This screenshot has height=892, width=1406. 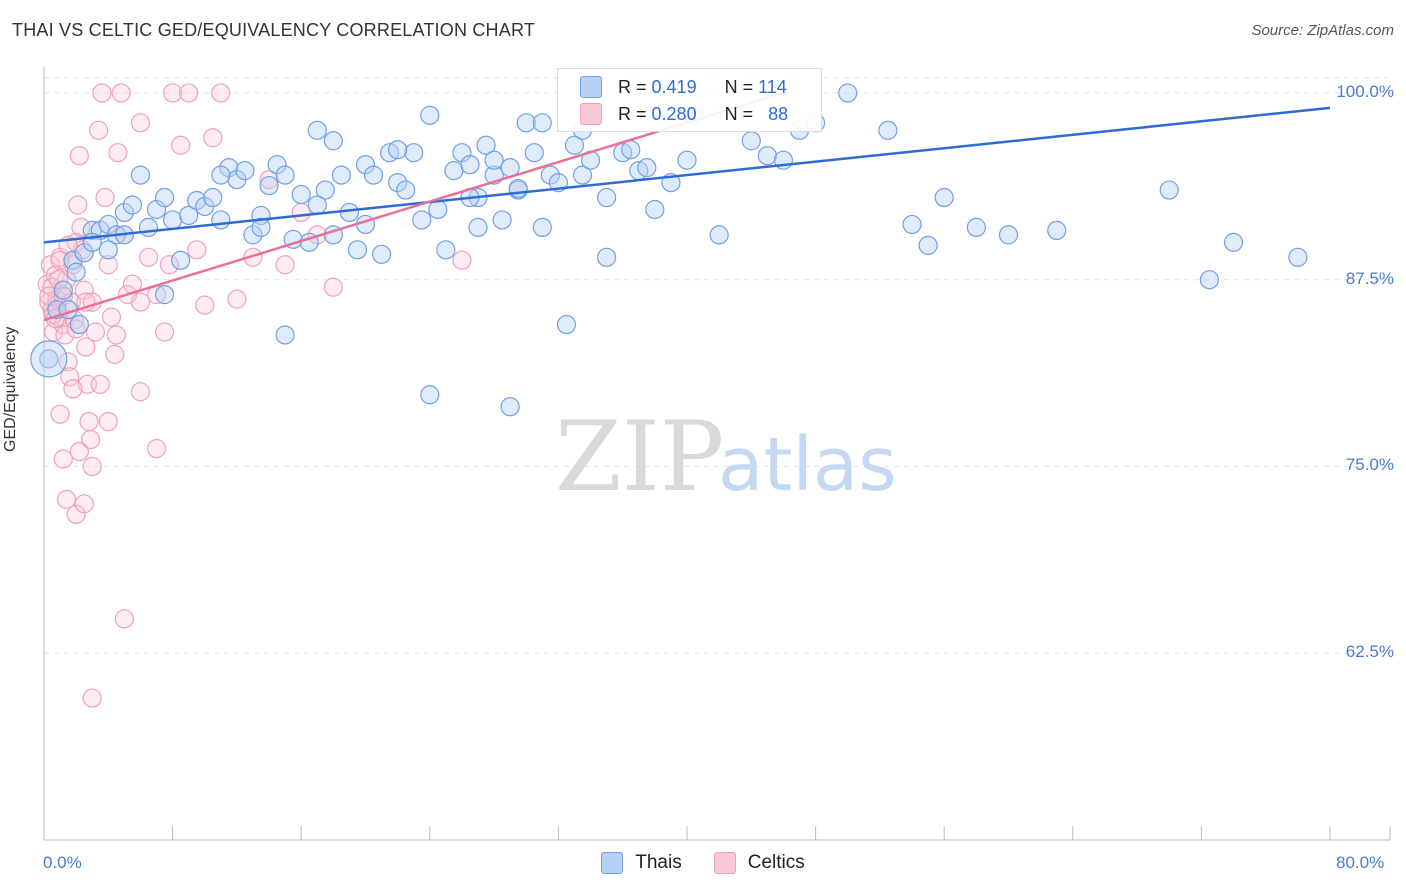 What do you see at coordinates (772, 86) in the screenshot?
I see `thais-n-value: 114` at bounding box center [772, 86].